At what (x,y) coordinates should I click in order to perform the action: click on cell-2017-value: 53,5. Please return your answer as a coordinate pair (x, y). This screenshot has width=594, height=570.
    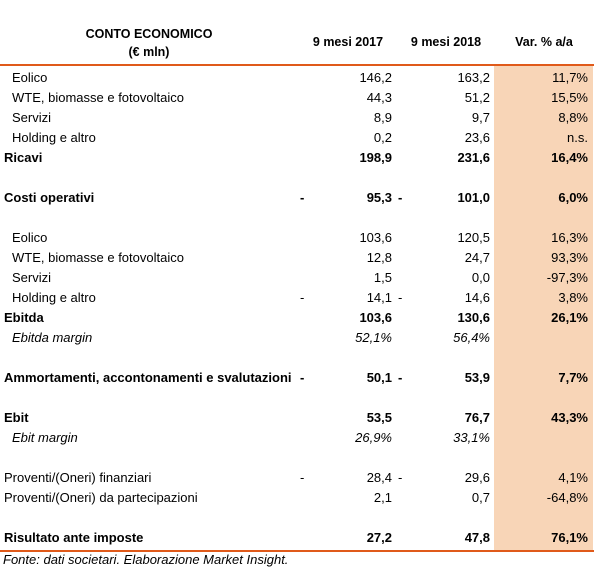
    Looking at the image, I should click on (379, 417).